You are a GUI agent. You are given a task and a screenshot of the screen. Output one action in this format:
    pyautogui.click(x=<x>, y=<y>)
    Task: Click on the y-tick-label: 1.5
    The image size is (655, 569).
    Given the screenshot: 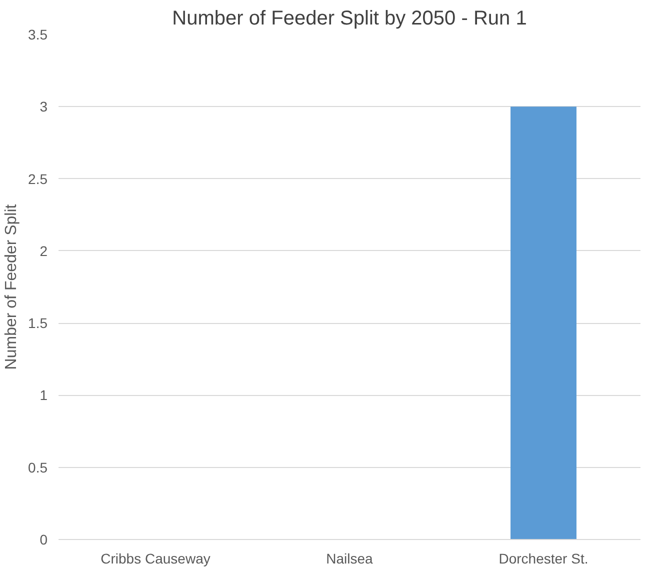 What is the action you would take?
    pyautogui.click(x=38, y=323)
    